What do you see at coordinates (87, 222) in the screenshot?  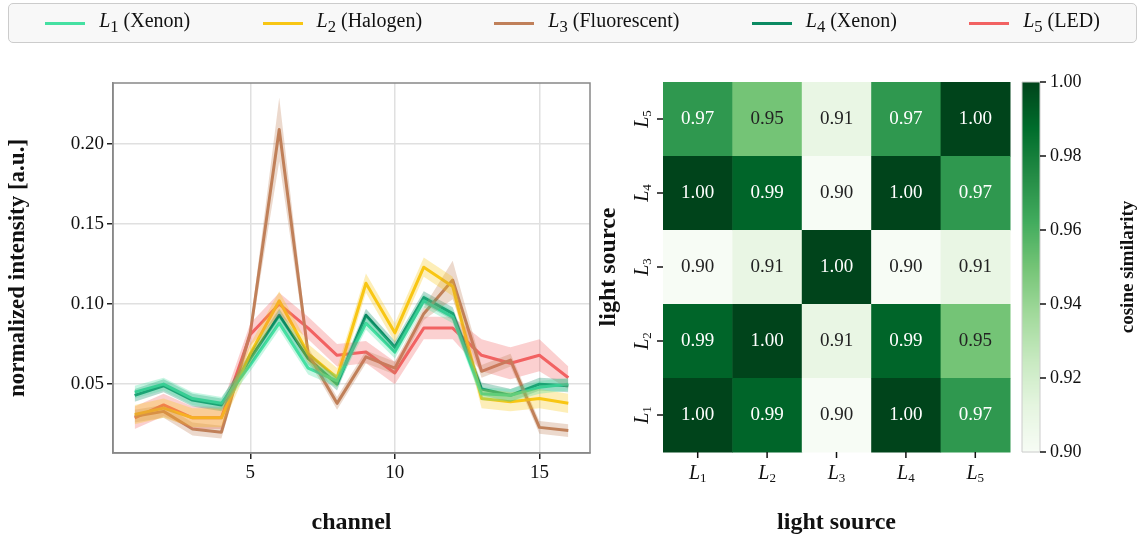 I see `y-tick-label: 0.15` at bounding box center [87, 222].